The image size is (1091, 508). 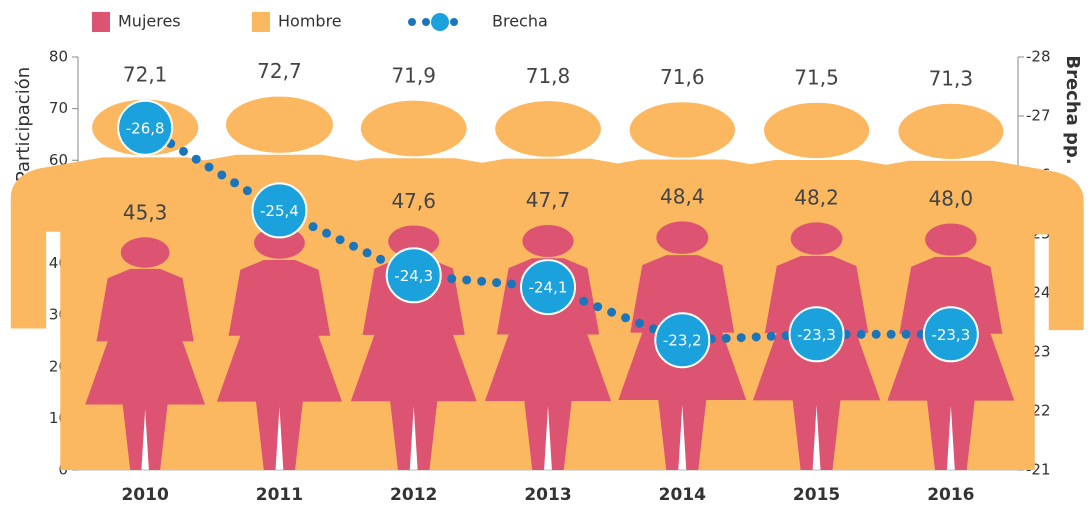 What do you see at coordinates (682, 197) in the screenshot?
I see `value-label: 48,4` at bounding box center [682, 197].